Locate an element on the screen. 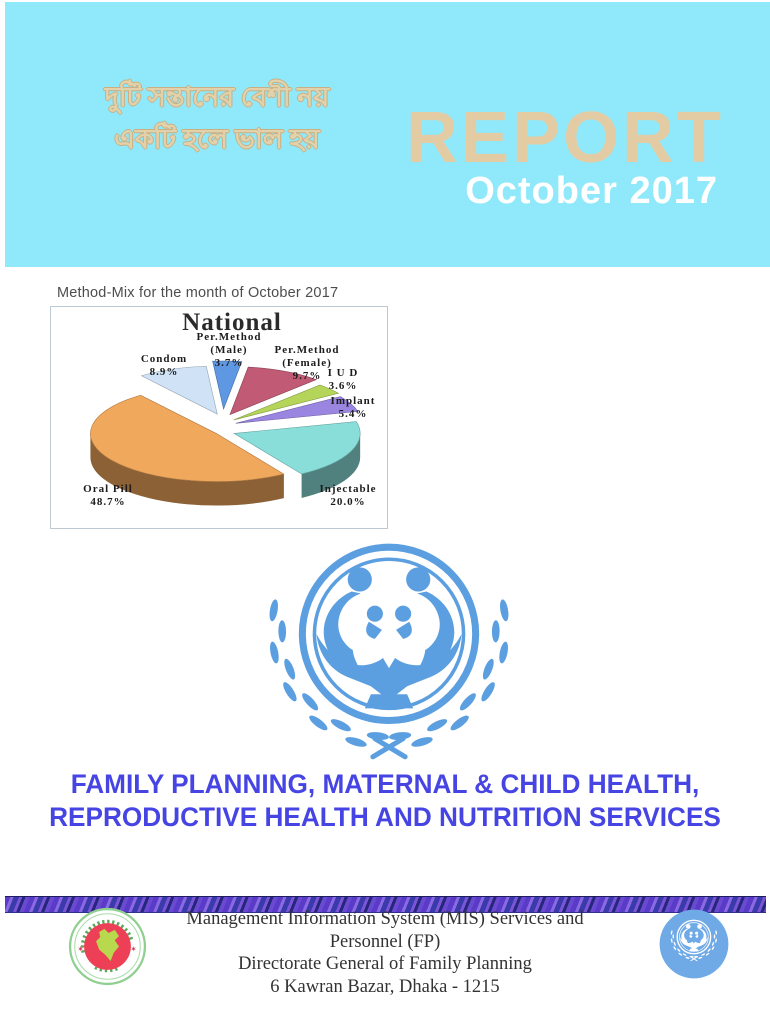  family-planning-emblem-icon is located at coordinates (389, 653).